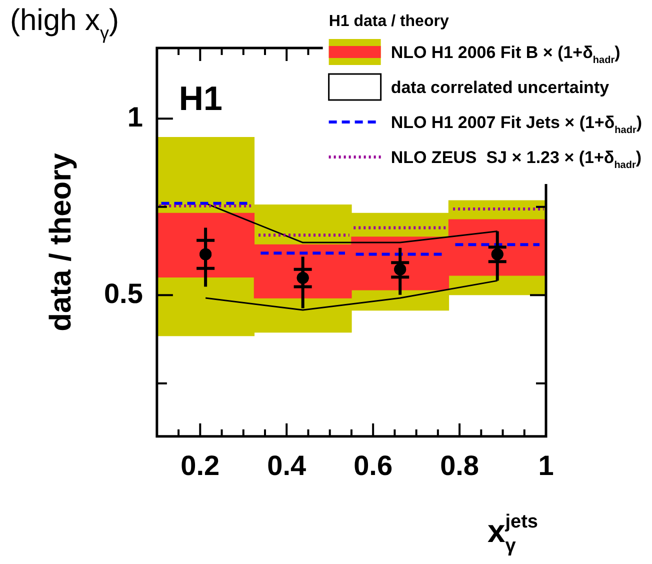  What do you see at coordinates (286, 465) in the screenshot?
I see `x-tick-label: 0.4` at bounding box center [286, 465].